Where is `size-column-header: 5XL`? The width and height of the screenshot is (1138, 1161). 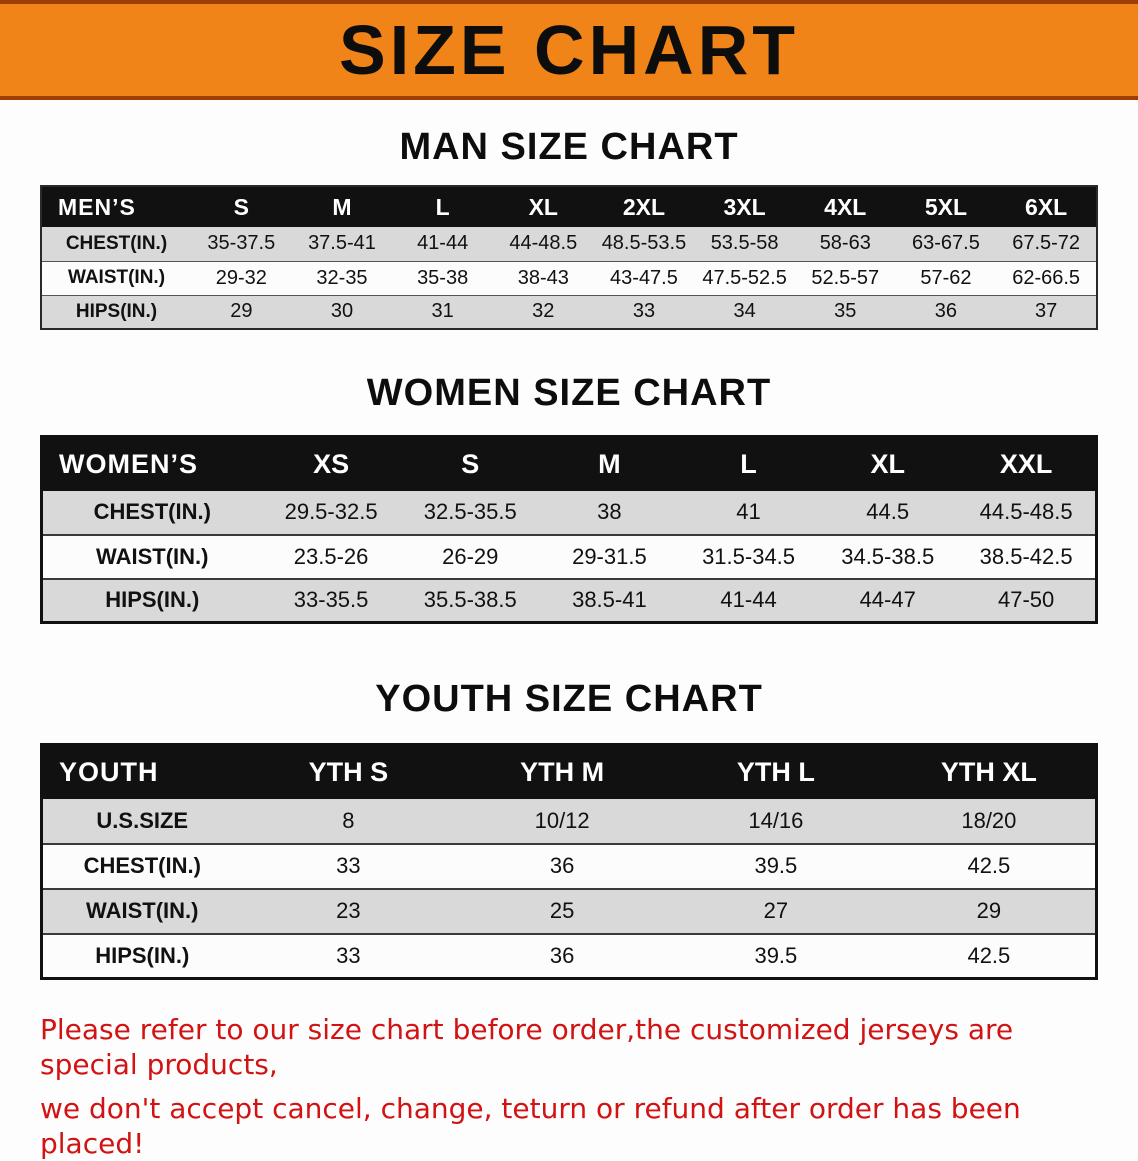 size-column-header: 5XL is located at coordinates (946, 206).